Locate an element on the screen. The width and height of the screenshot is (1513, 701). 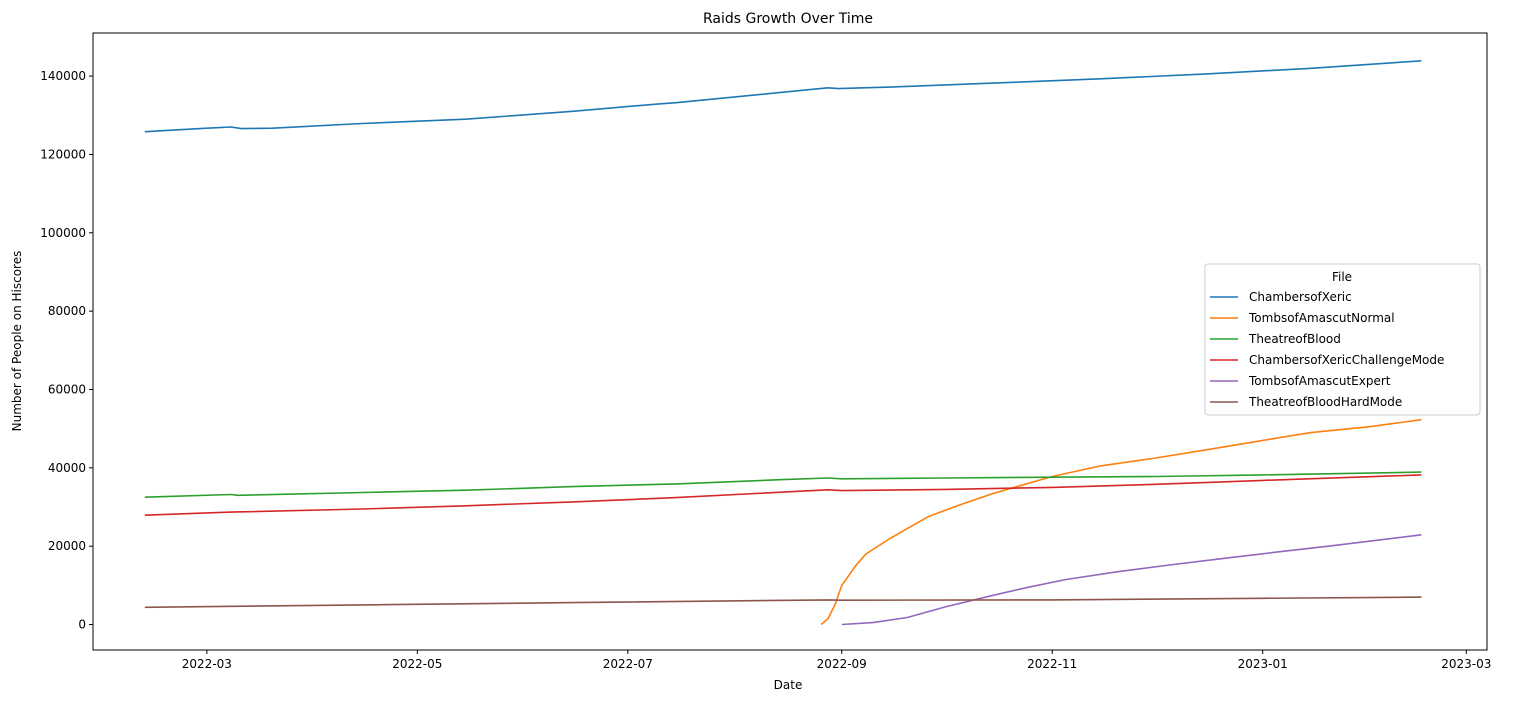
y-tick-label: 60000 is located at coordinates (67, 389).